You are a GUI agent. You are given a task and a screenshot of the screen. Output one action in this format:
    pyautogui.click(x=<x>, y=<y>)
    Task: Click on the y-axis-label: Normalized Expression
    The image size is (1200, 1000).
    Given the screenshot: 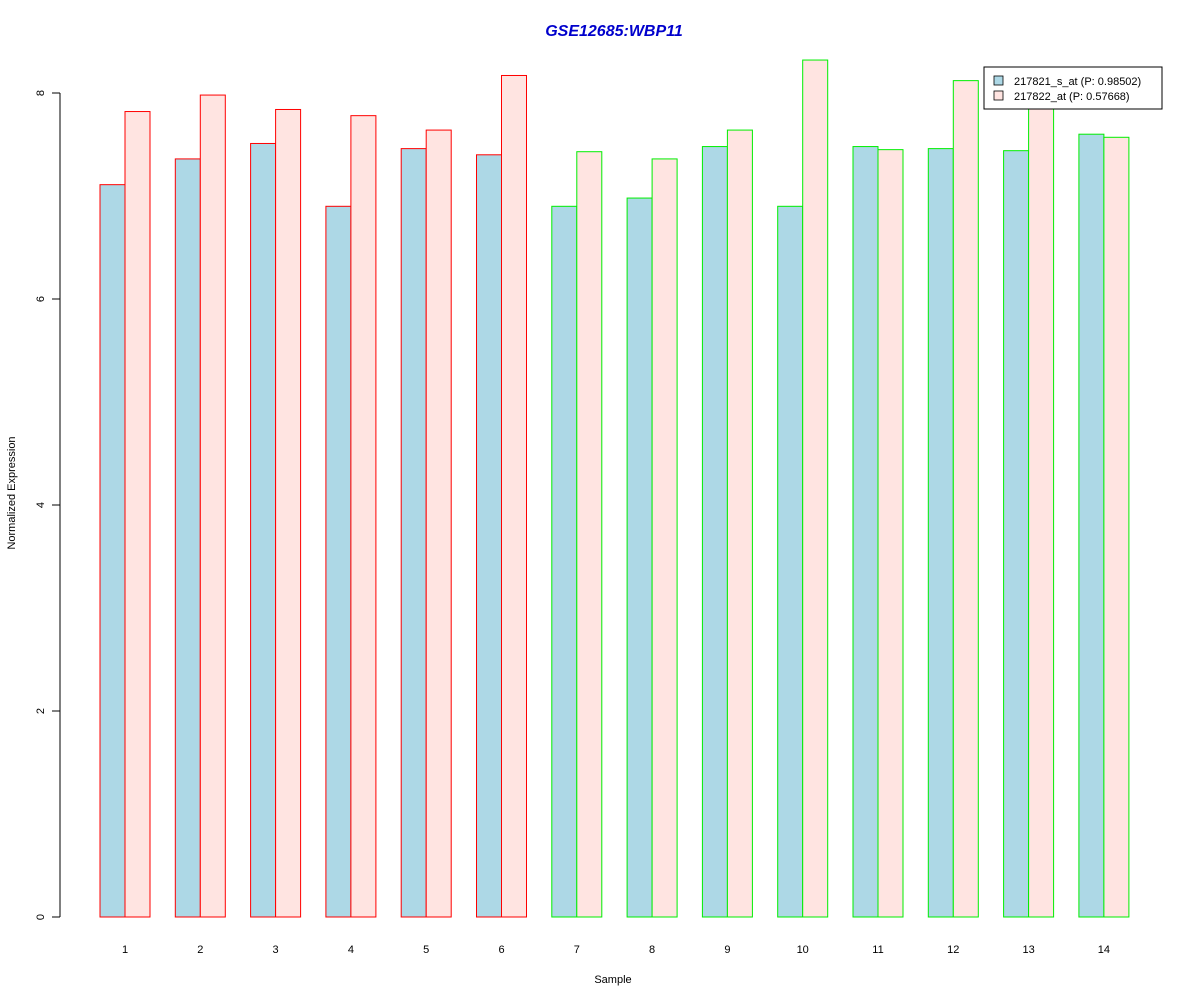 What is the action you would take?
    pyautogui.click(x=12, y=492)
    